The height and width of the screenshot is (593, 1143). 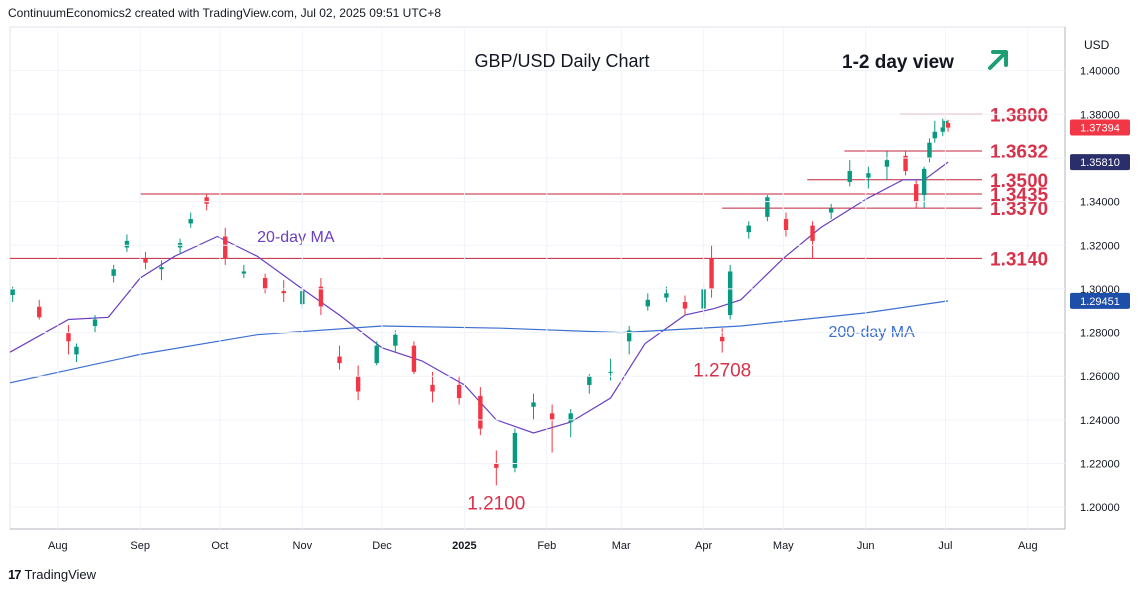 What do you see at coordinates (496, 503) in the screenshot?
I see `low-annotation: 1.2100` at bounding box center [496, 503].